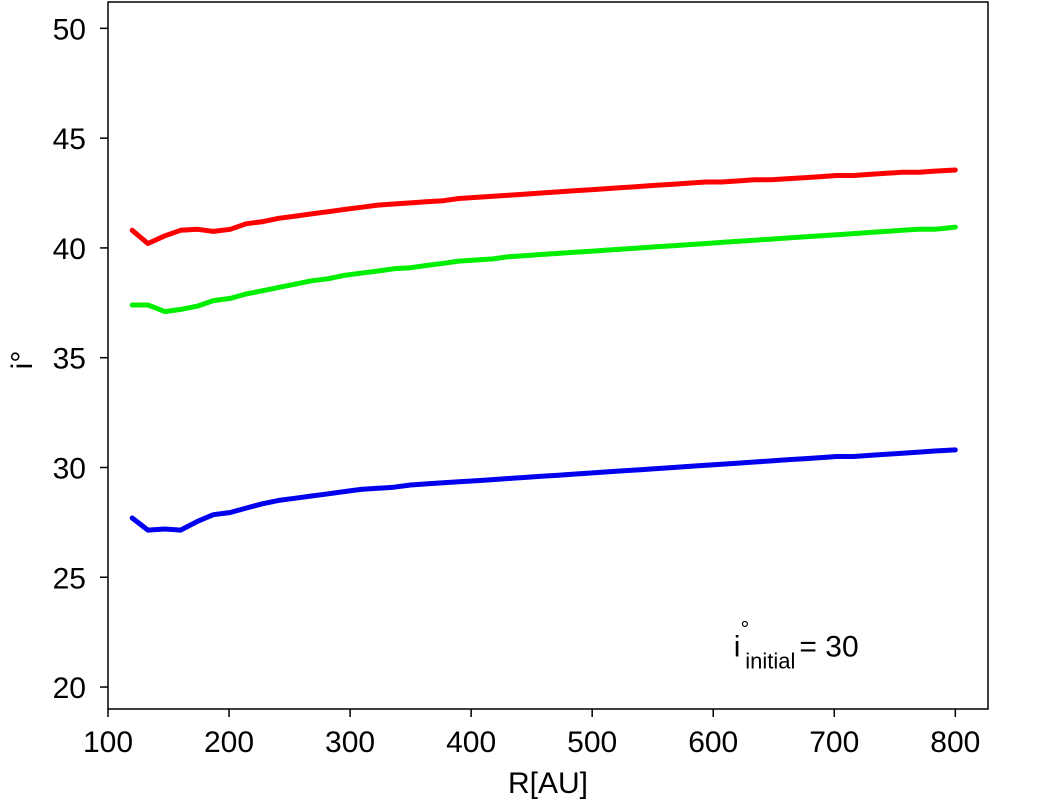  Describe the element at coordinates (350, 742) in the screenshot. I see `x-tick-label: 300` at that location.